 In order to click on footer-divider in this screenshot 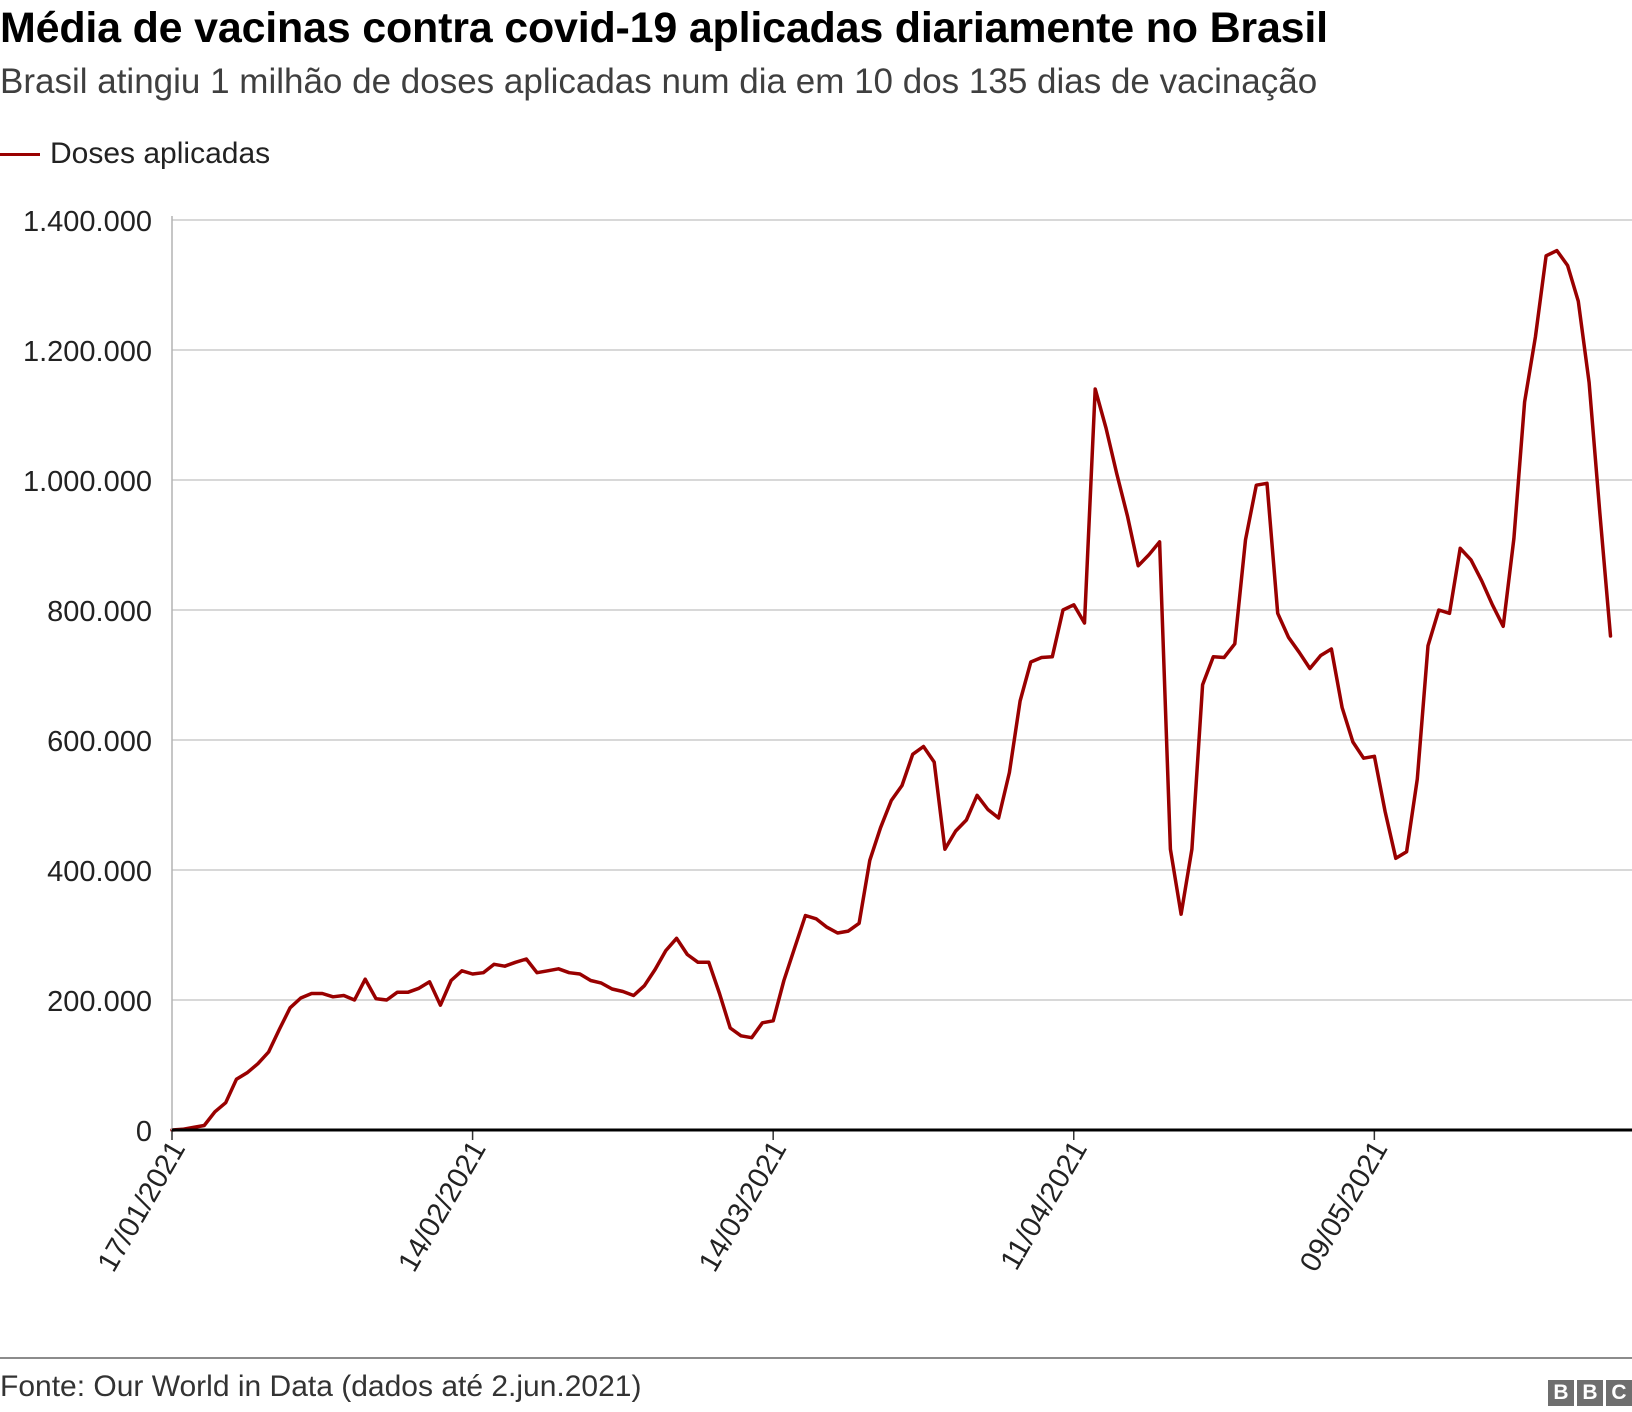, I will do `click(816, 1358)`.